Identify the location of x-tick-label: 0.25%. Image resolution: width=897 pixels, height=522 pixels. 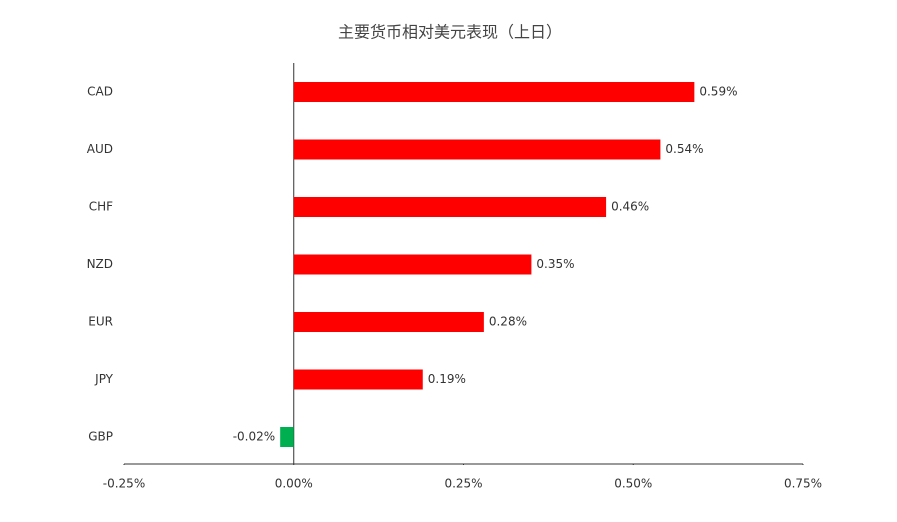
(463, 484).